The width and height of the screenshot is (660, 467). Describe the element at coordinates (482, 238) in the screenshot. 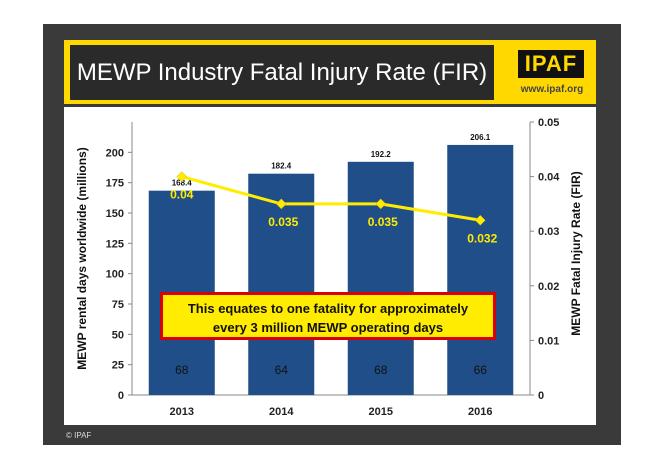

I see `rate-value-label: 0.032` at that location.